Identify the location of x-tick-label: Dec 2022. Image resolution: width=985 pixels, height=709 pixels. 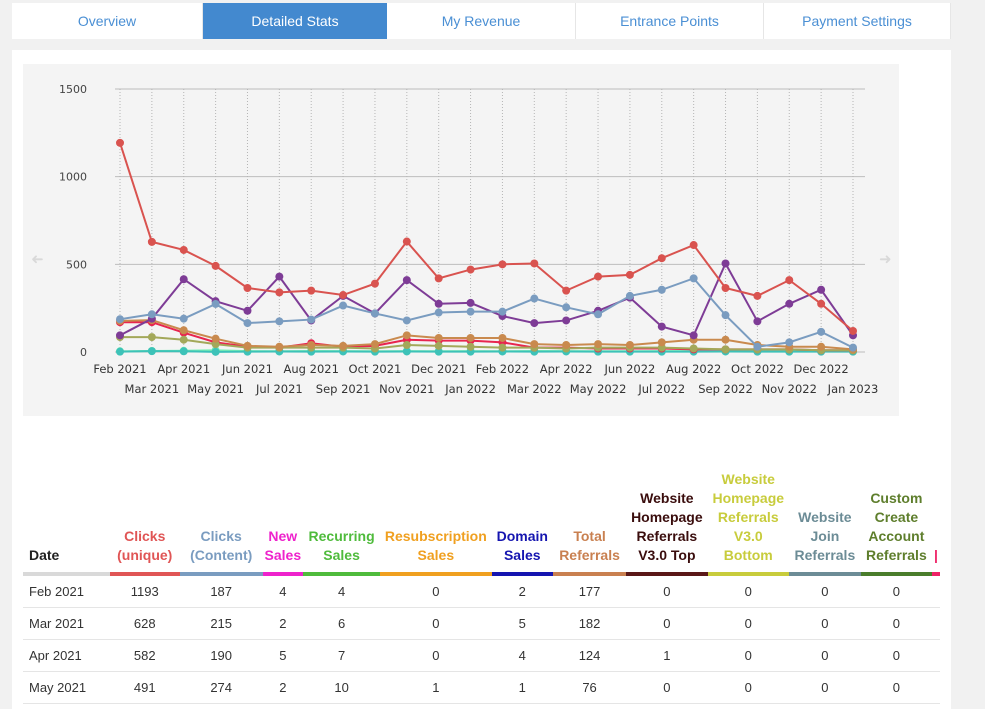
(821, 369).